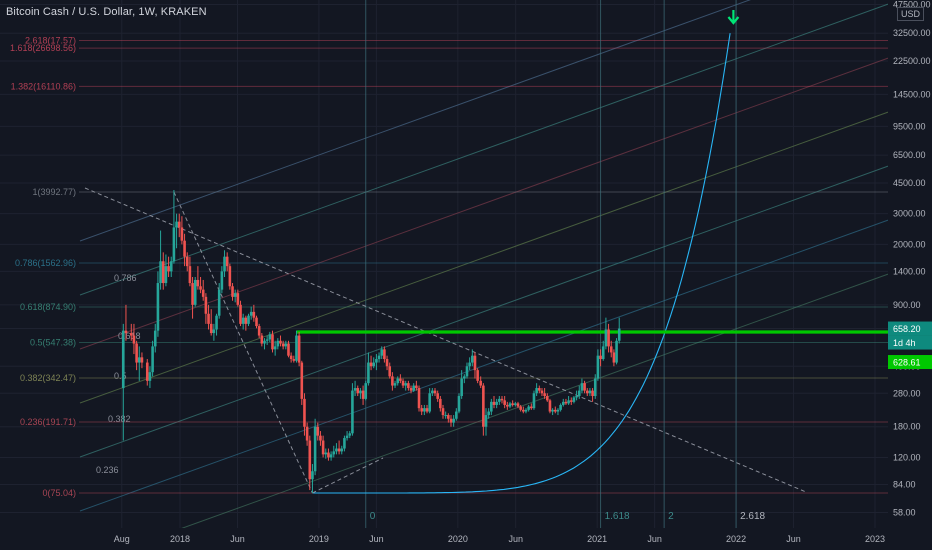  What do you see at coordinates (907, 329) in the screenshot?
I see `price-label-last-price: 658.20` at bounding box center [907, 329].